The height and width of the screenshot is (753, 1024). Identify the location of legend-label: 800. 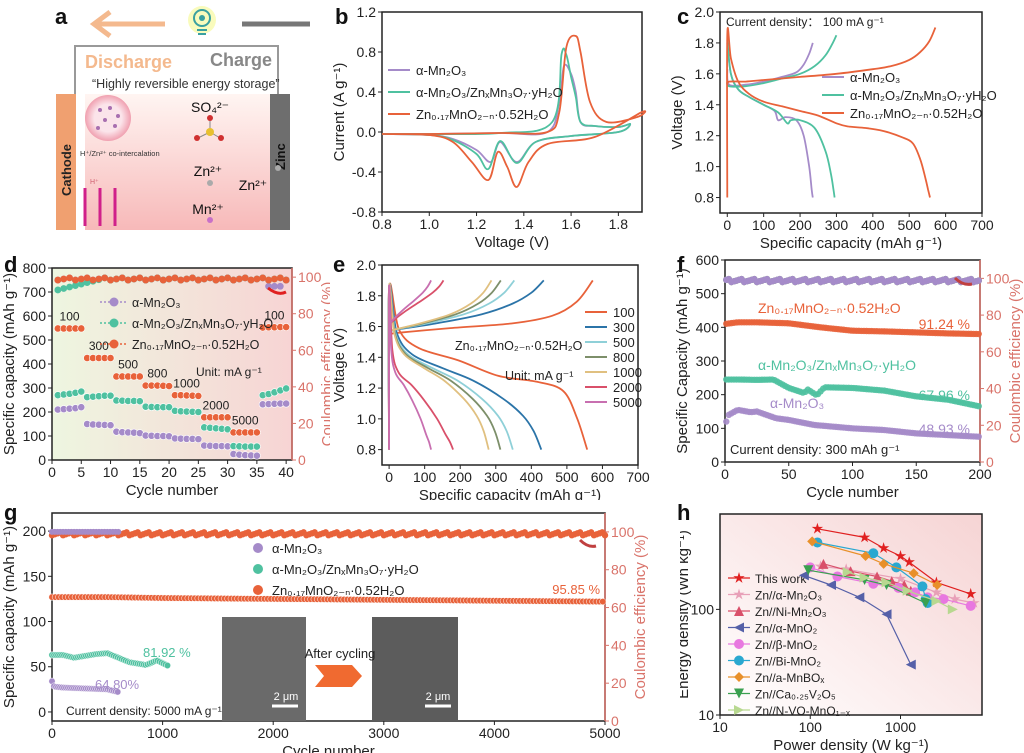
(624, 357).